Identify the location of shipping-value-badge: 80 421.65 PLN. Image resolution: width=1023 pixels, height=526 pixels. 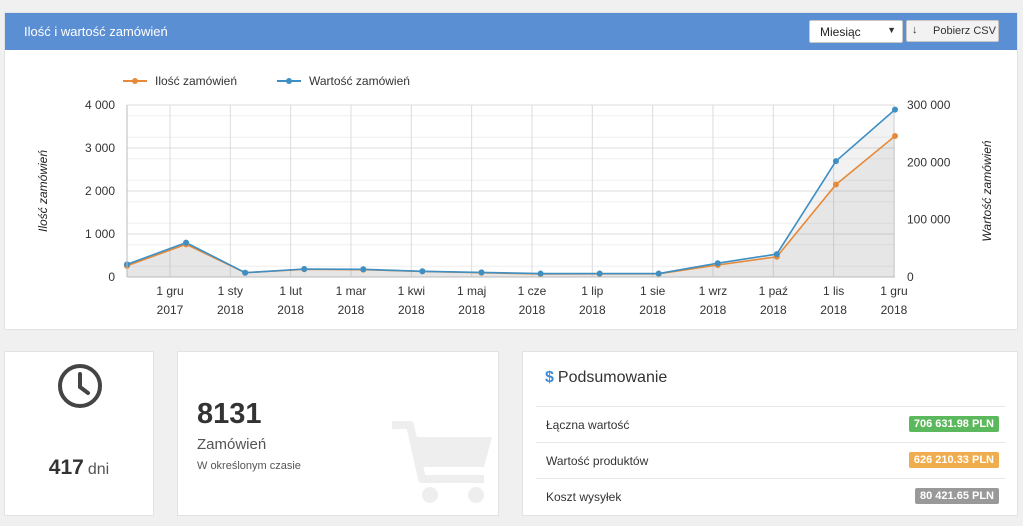
(957, 496).